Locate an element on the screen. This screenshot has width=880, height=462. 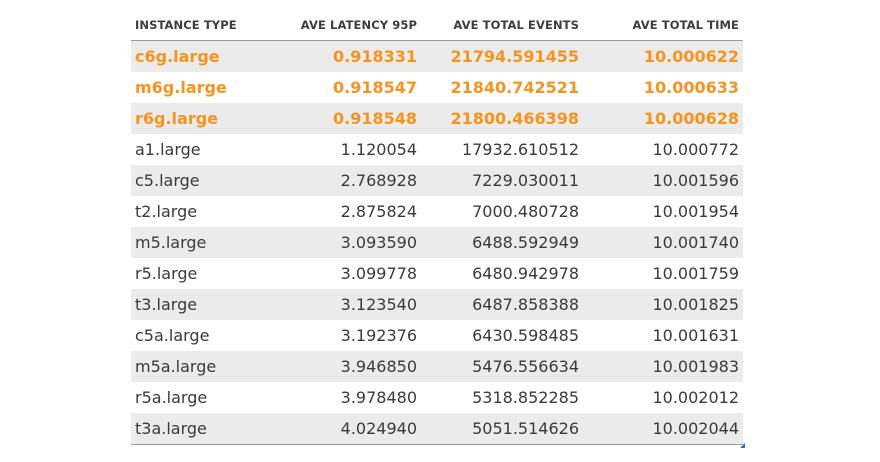
cell-instance-type: m6g.large is located at coordinates (211, 87).